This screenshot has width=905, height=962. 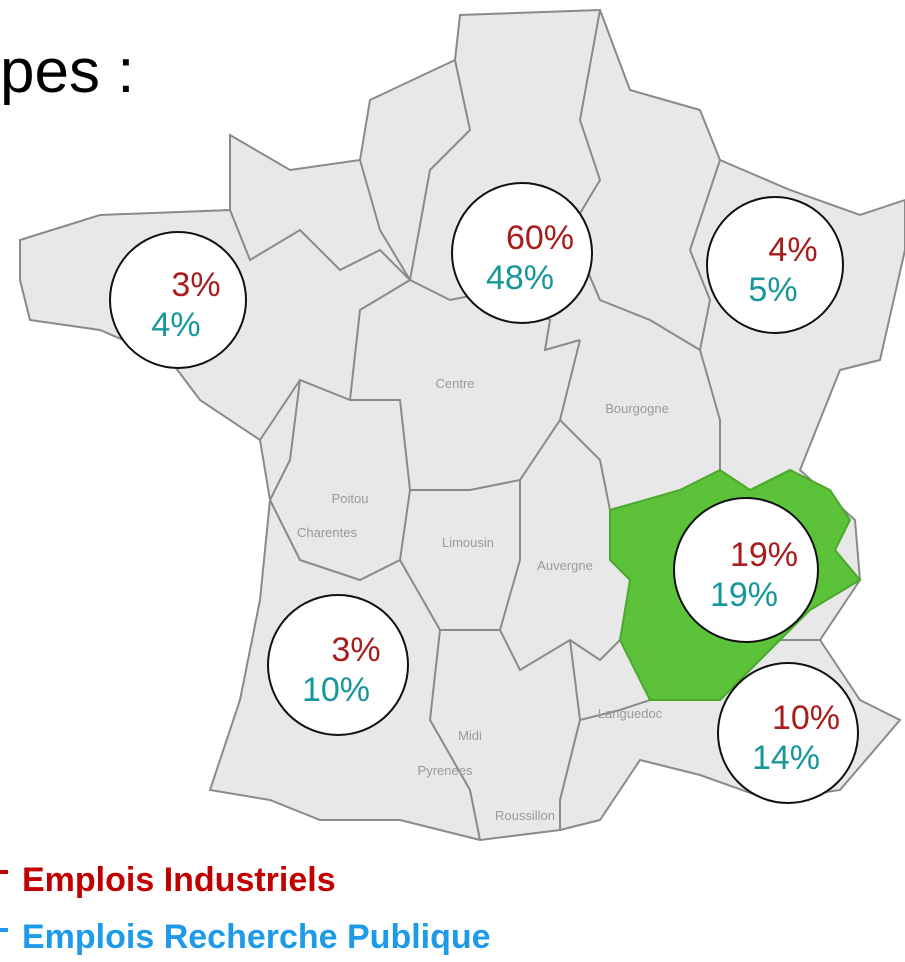 I want to click on industry-share: 19%, so click(x=764, y=555).